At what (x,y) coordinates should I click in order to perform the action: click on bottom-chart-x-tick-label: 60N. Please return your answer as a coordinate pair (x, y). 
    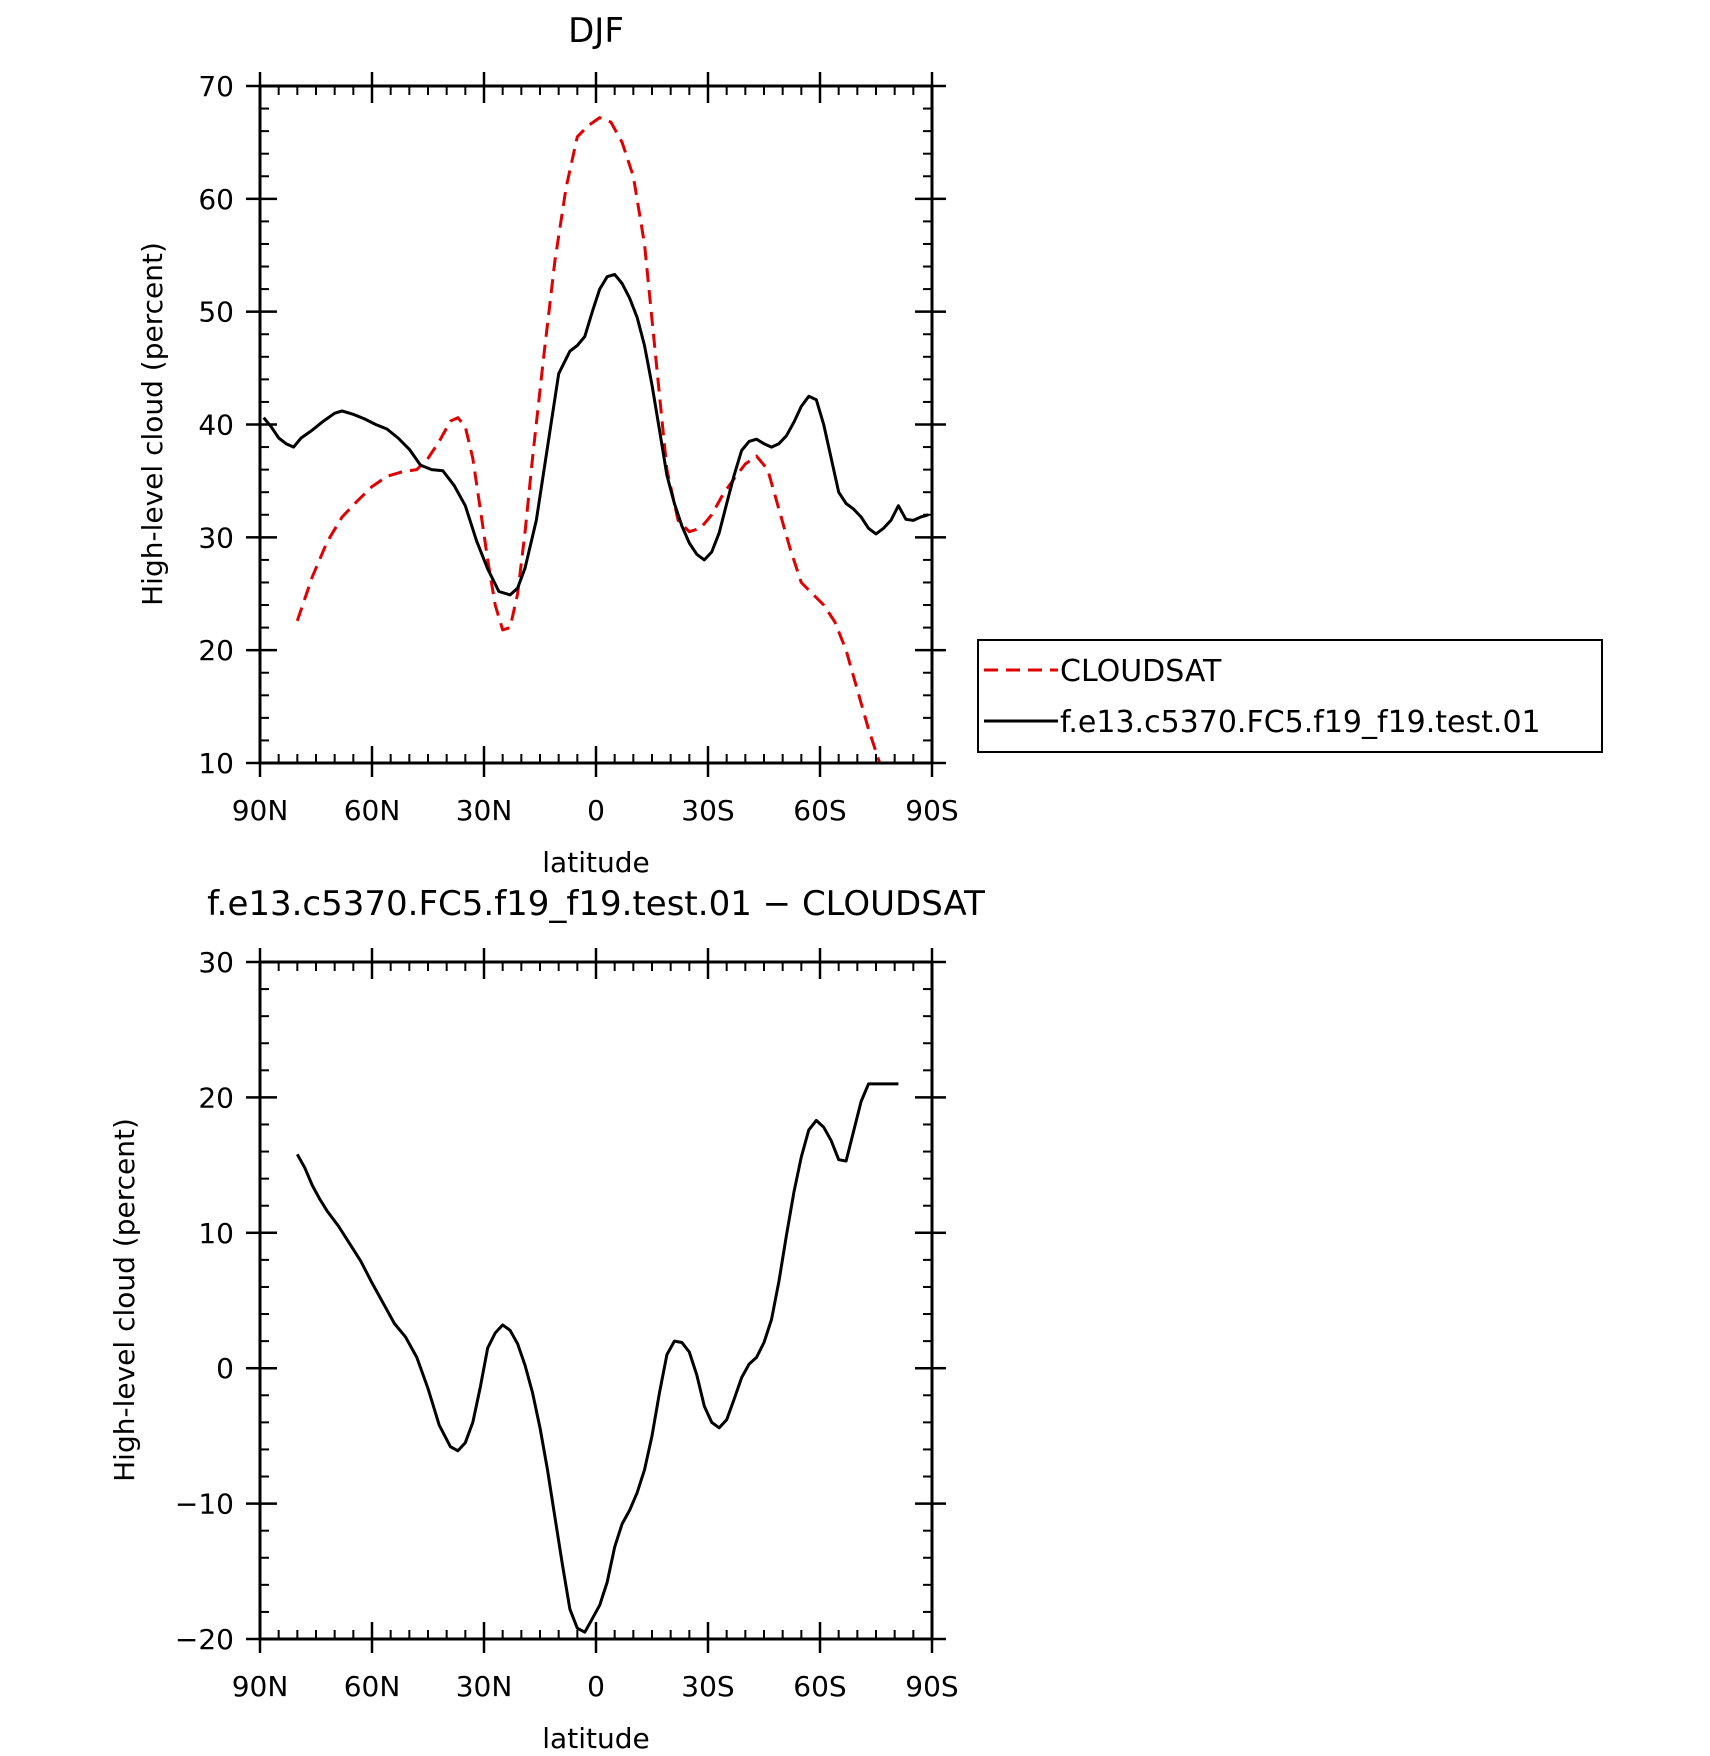
    Looking at the image, I should click on (372, 1686).